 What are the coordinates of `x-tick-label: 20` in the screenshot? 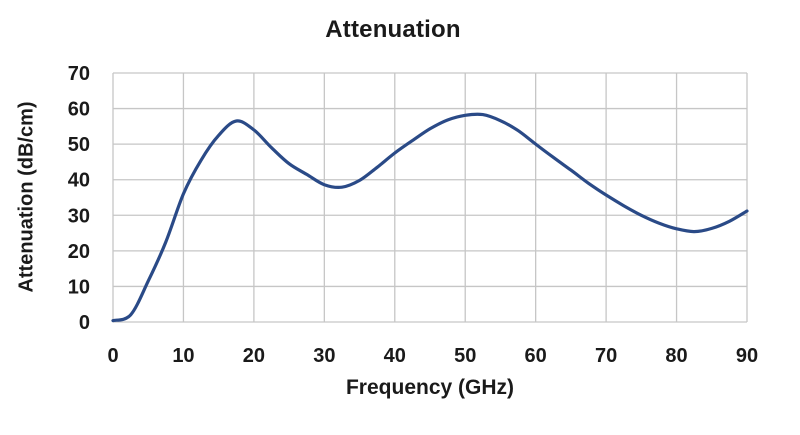 It's located at (254, 356).